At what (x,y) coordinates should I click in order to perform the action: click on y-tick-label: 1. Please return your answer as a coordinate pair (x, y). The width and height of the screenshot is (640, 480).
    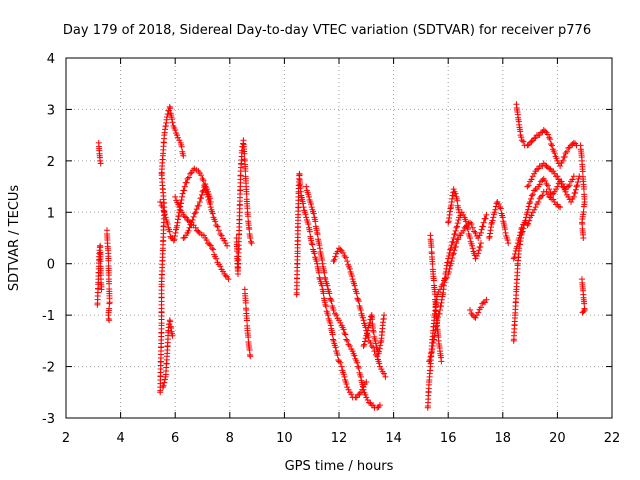
    Looking at the image, I should click on (51, 213).